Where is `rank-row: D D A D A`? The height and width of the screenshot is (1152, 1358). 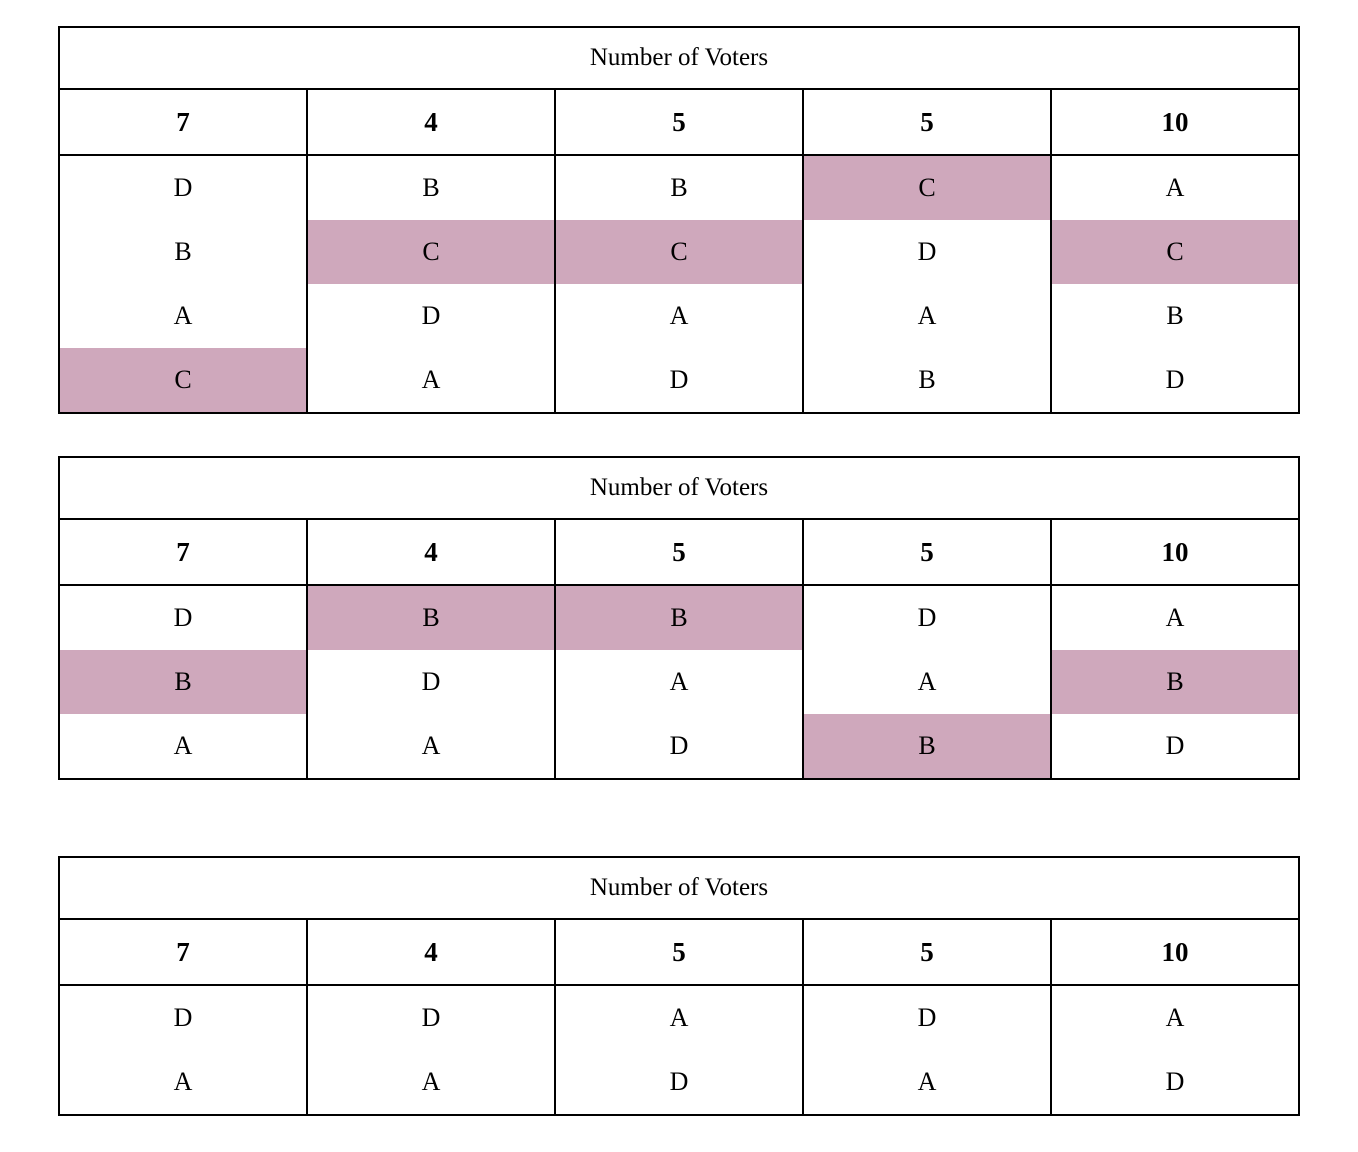
rank-row: D D A D A is located at coordinates (679, 1017).